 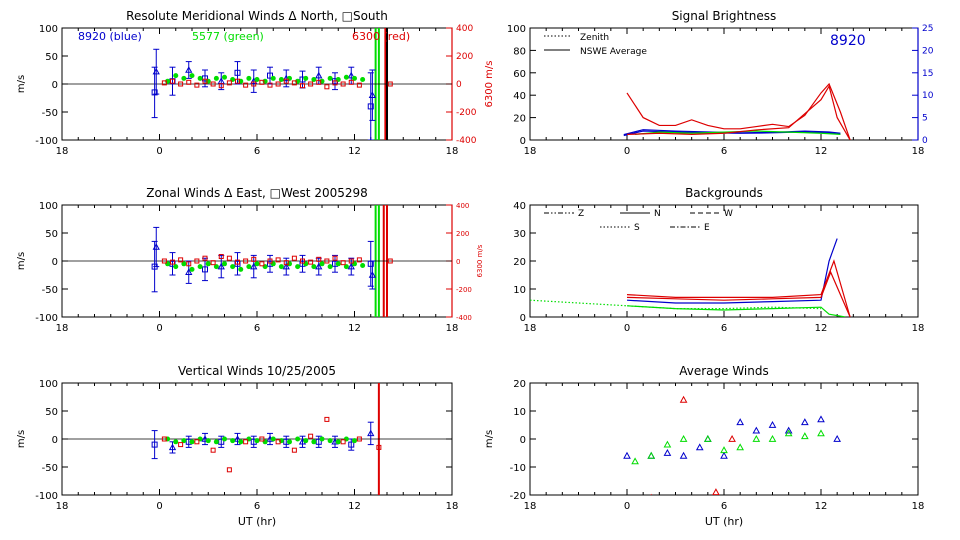 What do you see at coordinates (724, 521) in the screenshot?
I see `x-axis-label: UT (hr)` at bounding box center [724, 521].